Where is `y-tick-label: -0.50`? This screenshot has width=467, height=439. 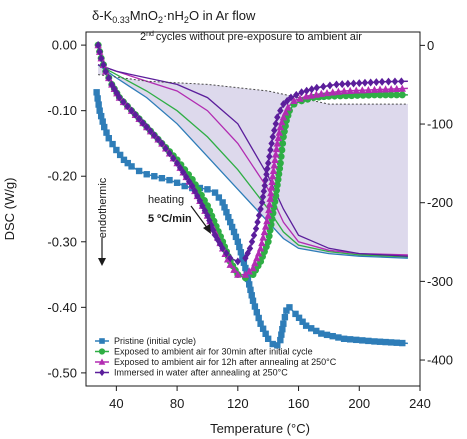
y-tick-label: -0.50 is located at coordinates (62, 372).